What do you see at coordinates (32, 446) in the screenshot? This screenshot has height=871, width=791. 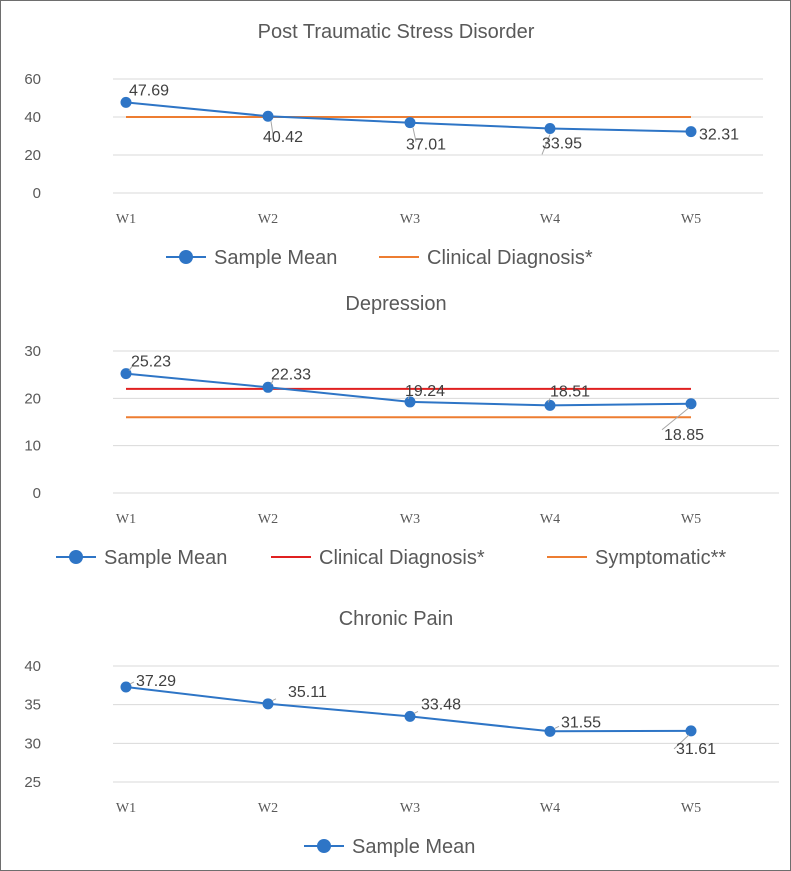 I see `y-tick-label: 10` at bounding box center [32, 446].